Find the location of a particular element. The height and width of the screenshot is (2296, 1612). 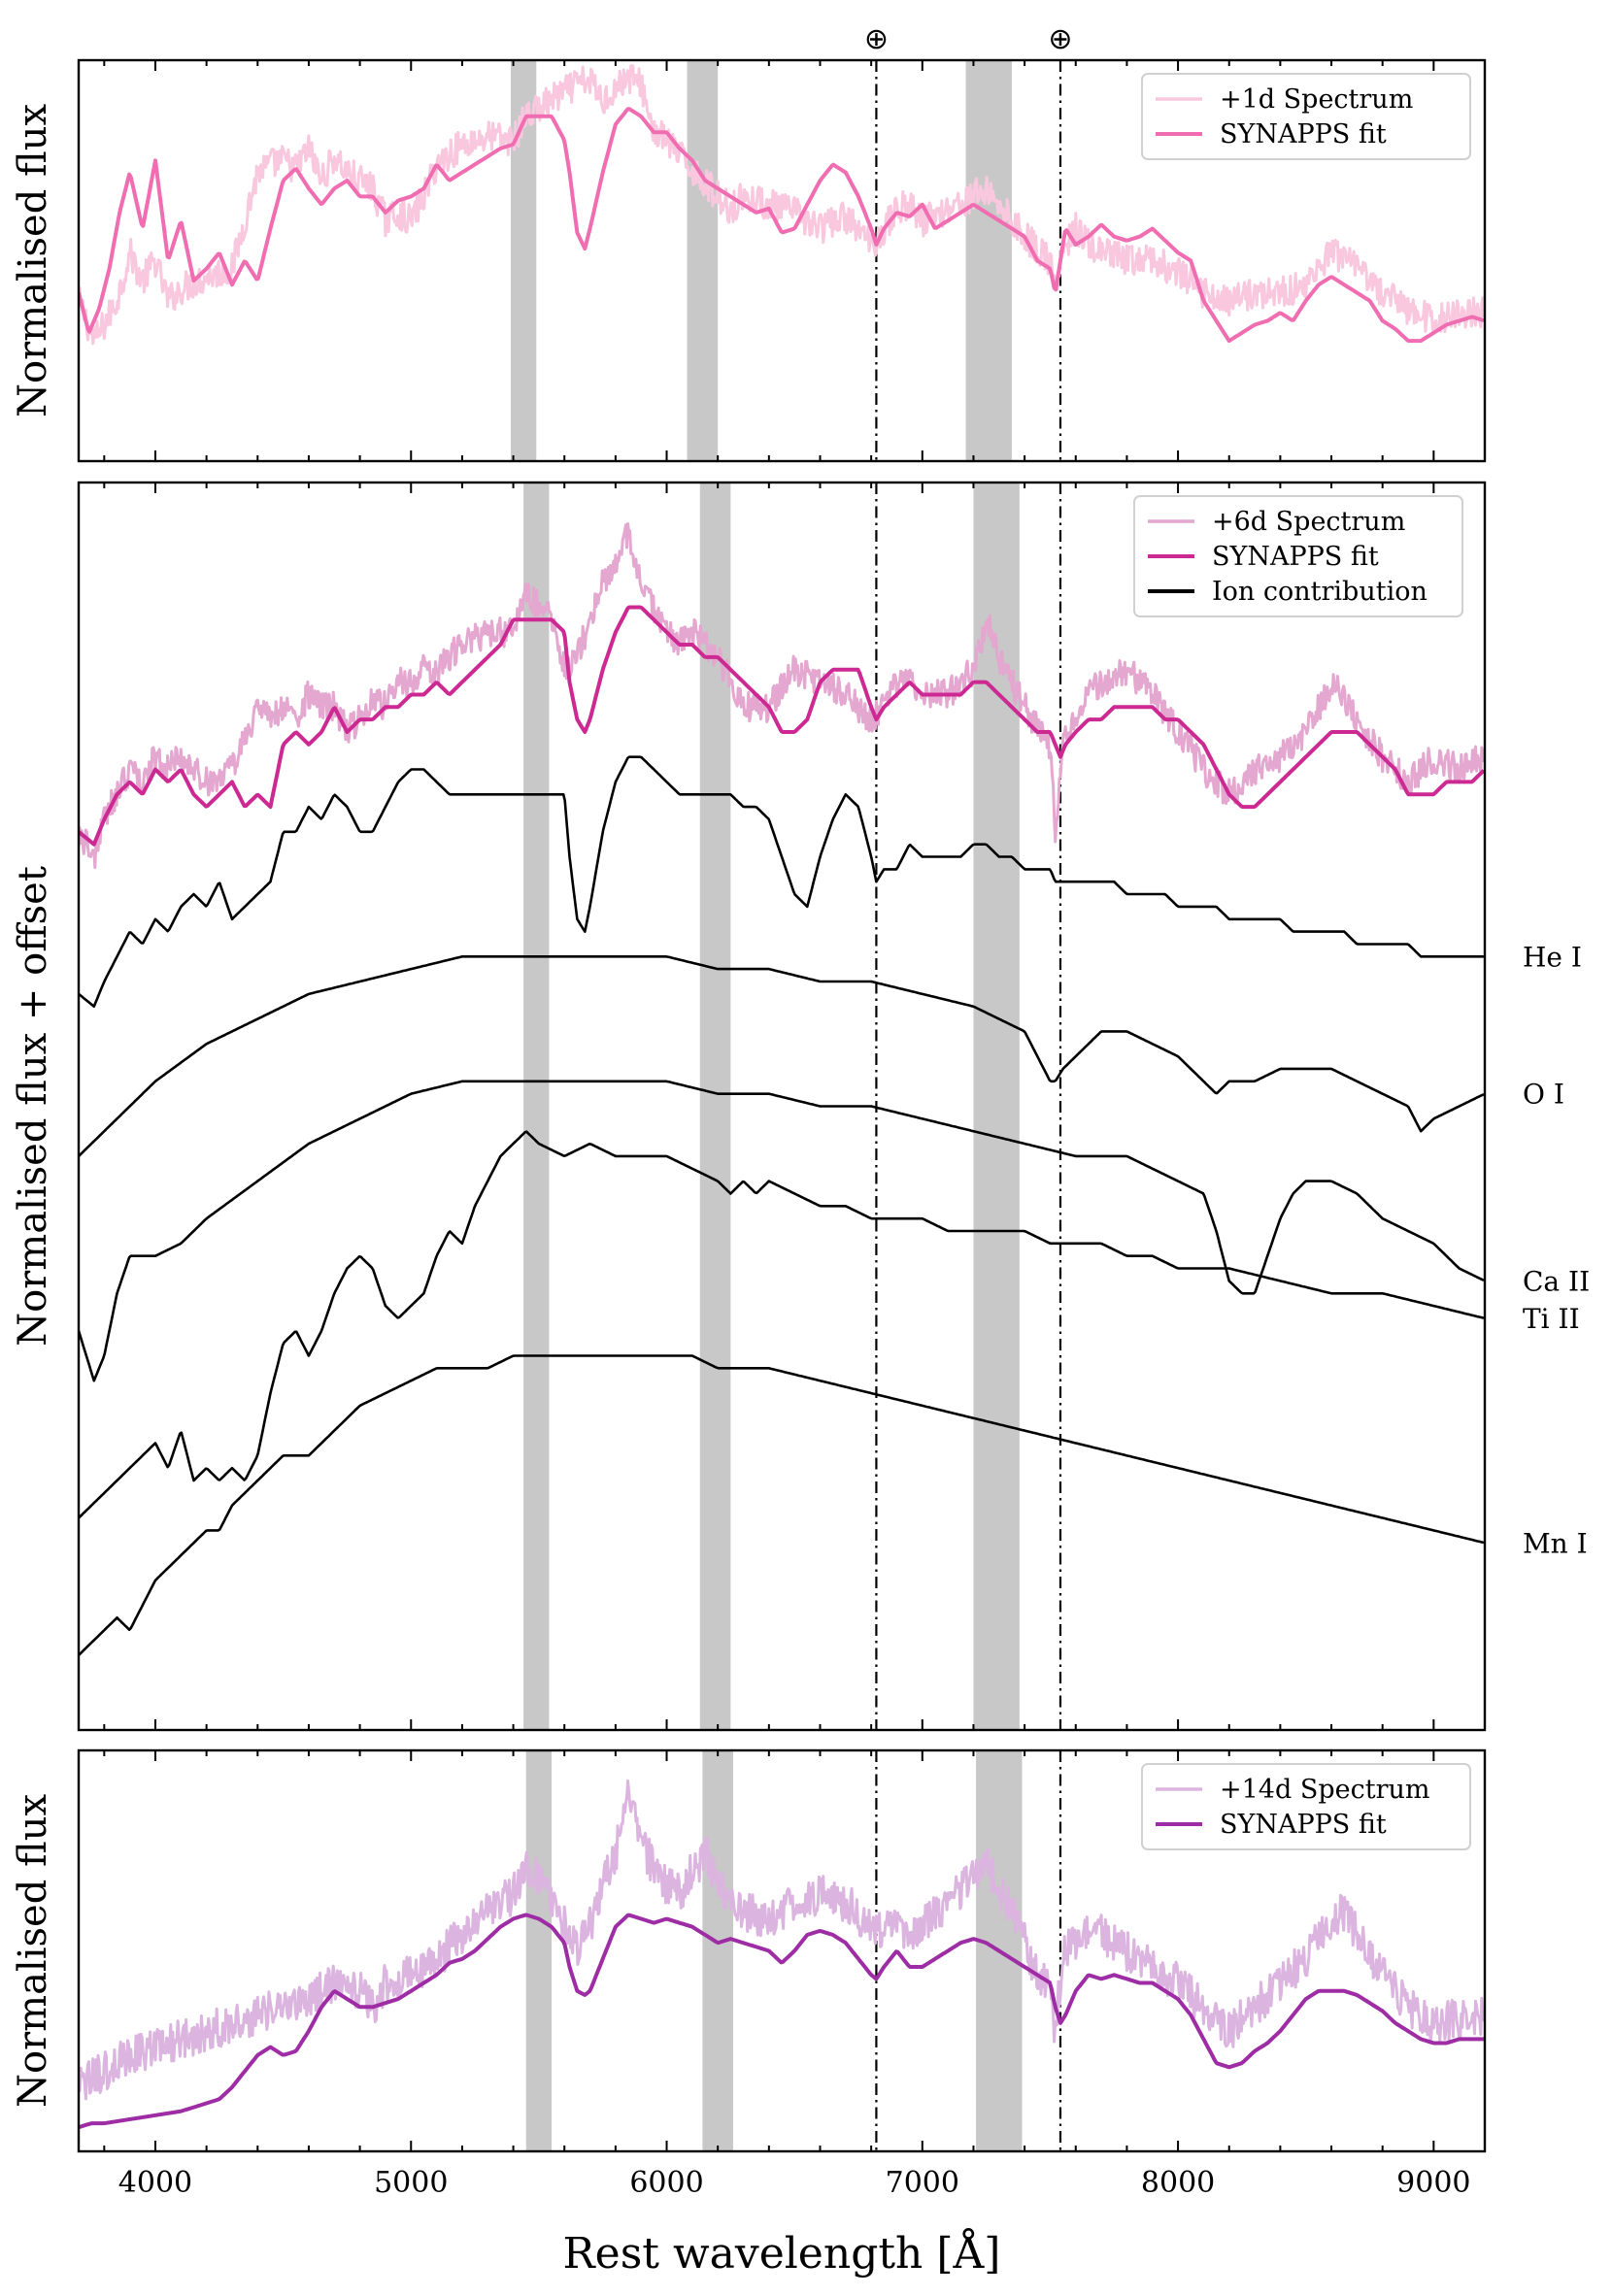

x-axis-label: Rest wavelength [Å] is located at coordinates (782, 2253).